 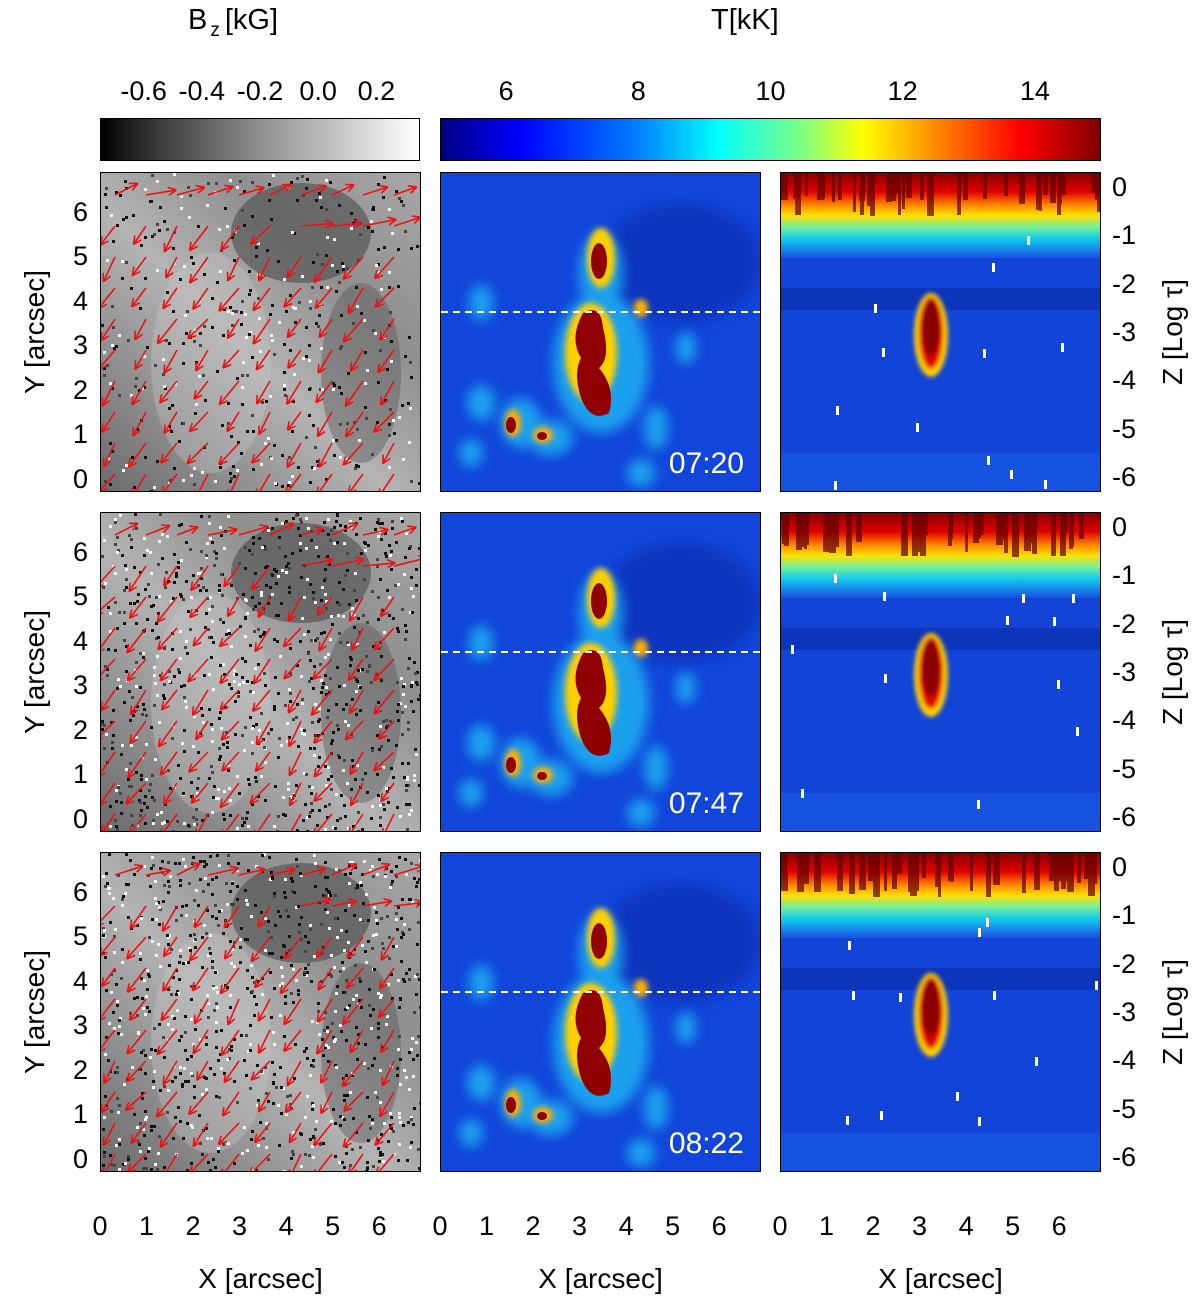 What do you see at coordinates (940, 1278) in the screenshot?
I see `x-axis-label-col2: X [arcsec]` at bounding box center [940, 1278].